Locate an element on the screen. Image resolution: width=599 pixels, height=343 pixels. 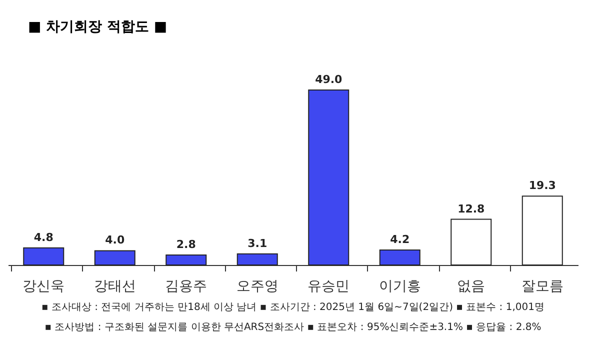
x-tick-label: 강신욱 is located at coordinates (43, 286).